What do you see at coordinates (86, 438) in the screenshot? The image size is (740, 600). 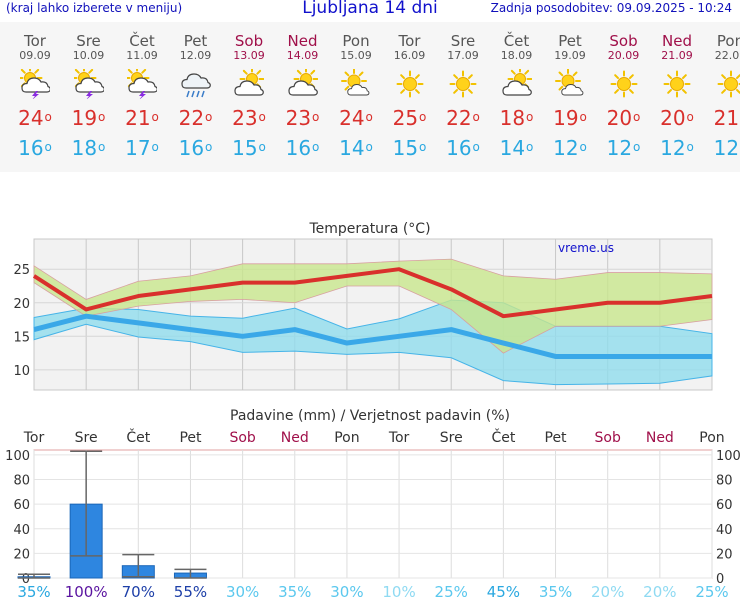 I see `precip-day-label: Sre` at bounding box center [86, 438].